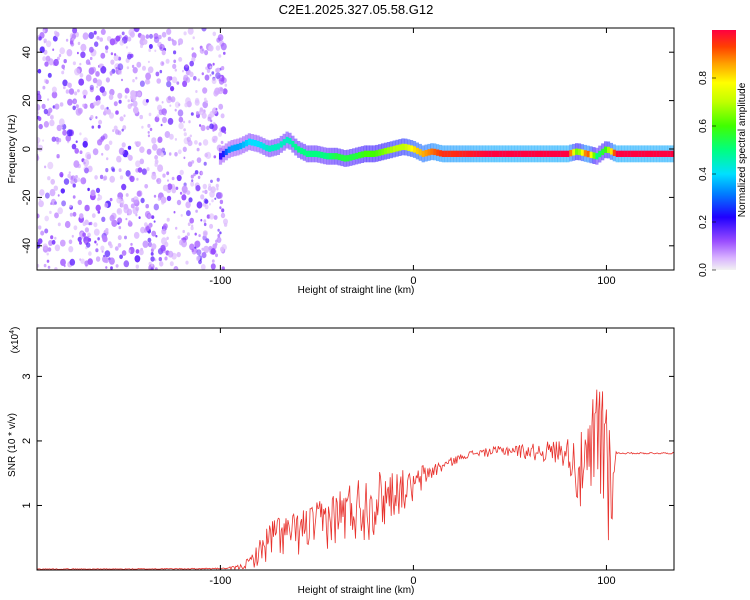  What do you see at coordinates (27, 100) in the screenshot?
I see `spectrogram-ytick-label: 20` at bounding box center [27, 100].